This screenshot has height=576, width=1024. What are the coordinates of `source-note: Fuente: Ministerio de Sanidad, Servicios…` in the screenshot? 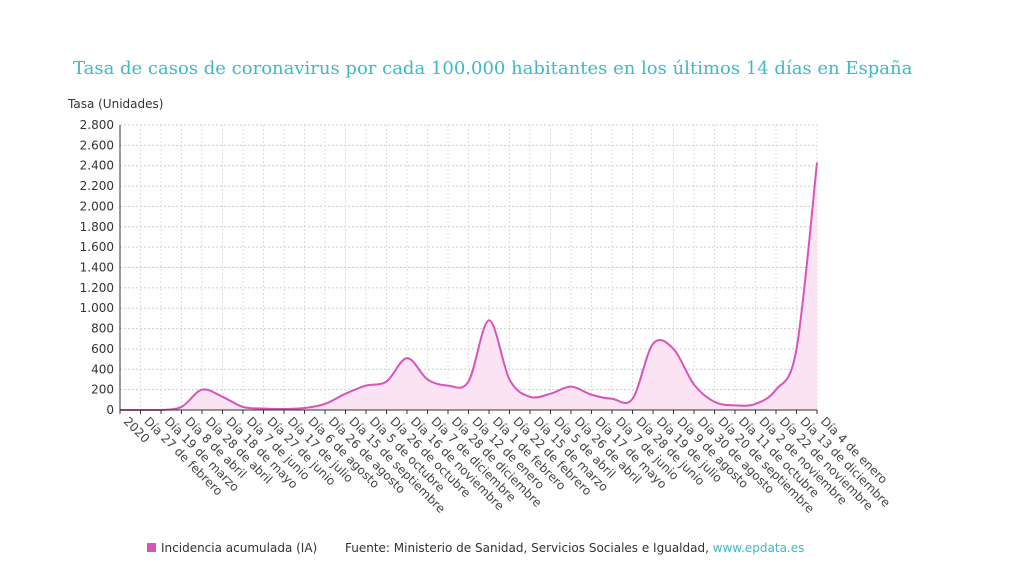 It's located at (574, 548).